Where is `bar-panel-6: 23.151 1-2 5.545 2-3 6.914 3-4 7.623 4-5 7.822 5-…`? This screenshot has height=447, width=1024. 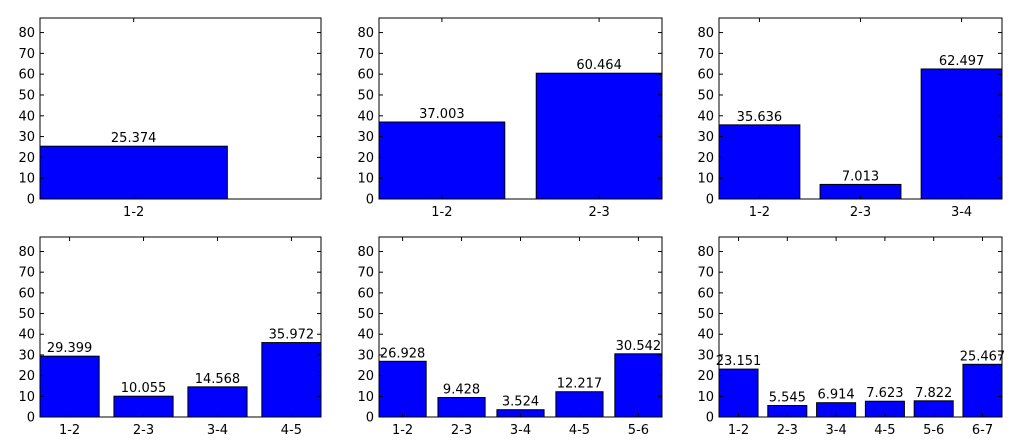
bar-panel-6: 23.151 1-2 5.545 2-3 6.914 3-4 7.623 4-5 7.822 5-… is located at coordinates (851, 337).